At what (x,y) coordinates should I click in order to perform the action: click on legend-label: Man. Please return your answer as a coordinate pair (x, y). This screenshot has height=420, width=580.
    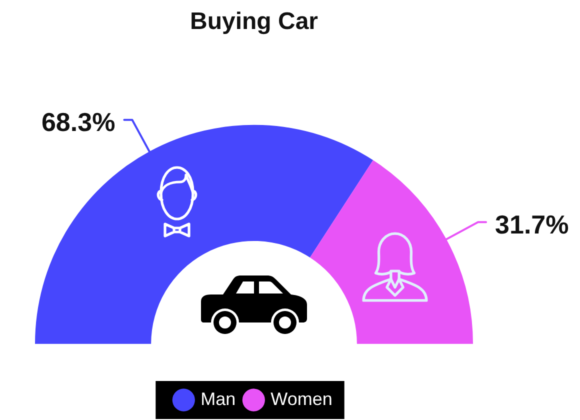
    Looking at the image, I should click on (218, 398).